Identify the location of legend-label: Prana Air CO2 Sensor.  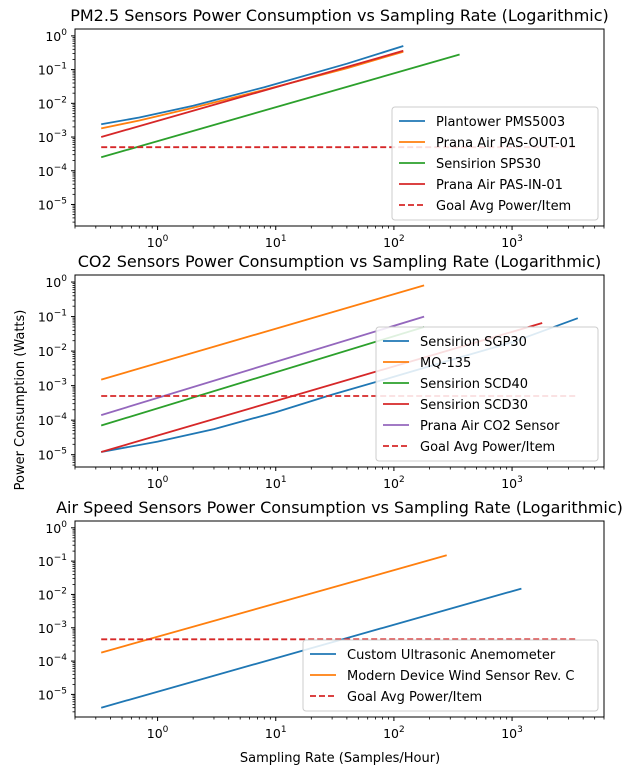
(490, 426).